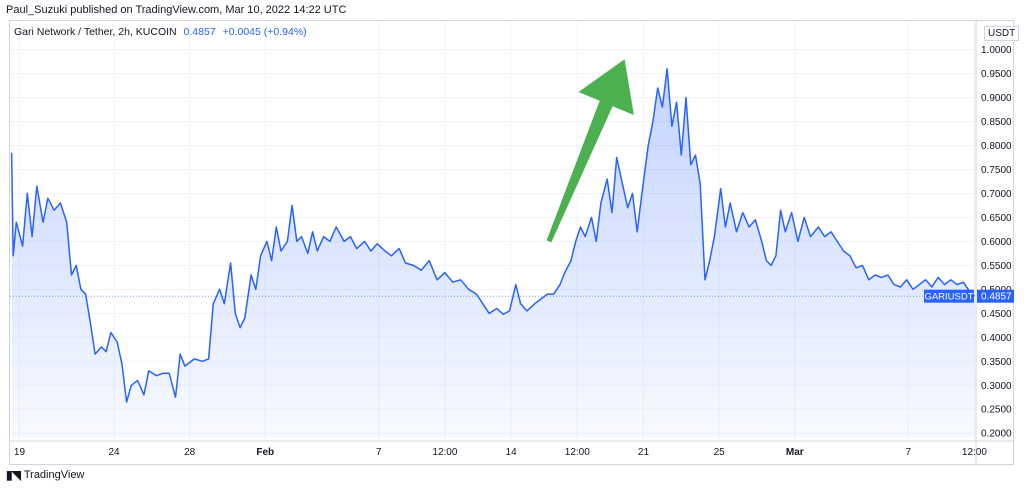 This screenshot has height=489, width=1024. Describe the element at coordinates (996, 170) in the screenshot. I see `y-tick-label: 0.7500` at that location.